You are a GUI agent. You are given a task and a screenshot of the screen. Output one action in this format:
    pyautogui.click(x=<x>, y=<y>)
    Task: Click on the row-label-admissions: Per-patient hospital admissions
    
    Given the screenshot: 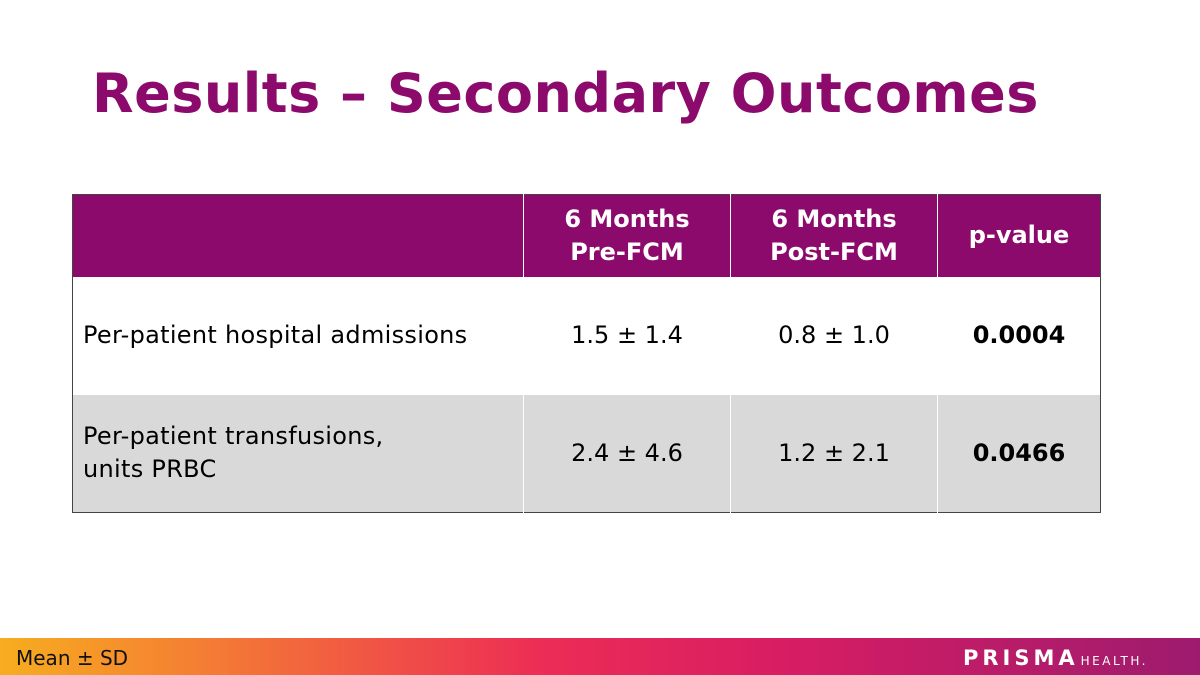 What is the action you would take?
    pyautogui.click(x=298, y=336)
    